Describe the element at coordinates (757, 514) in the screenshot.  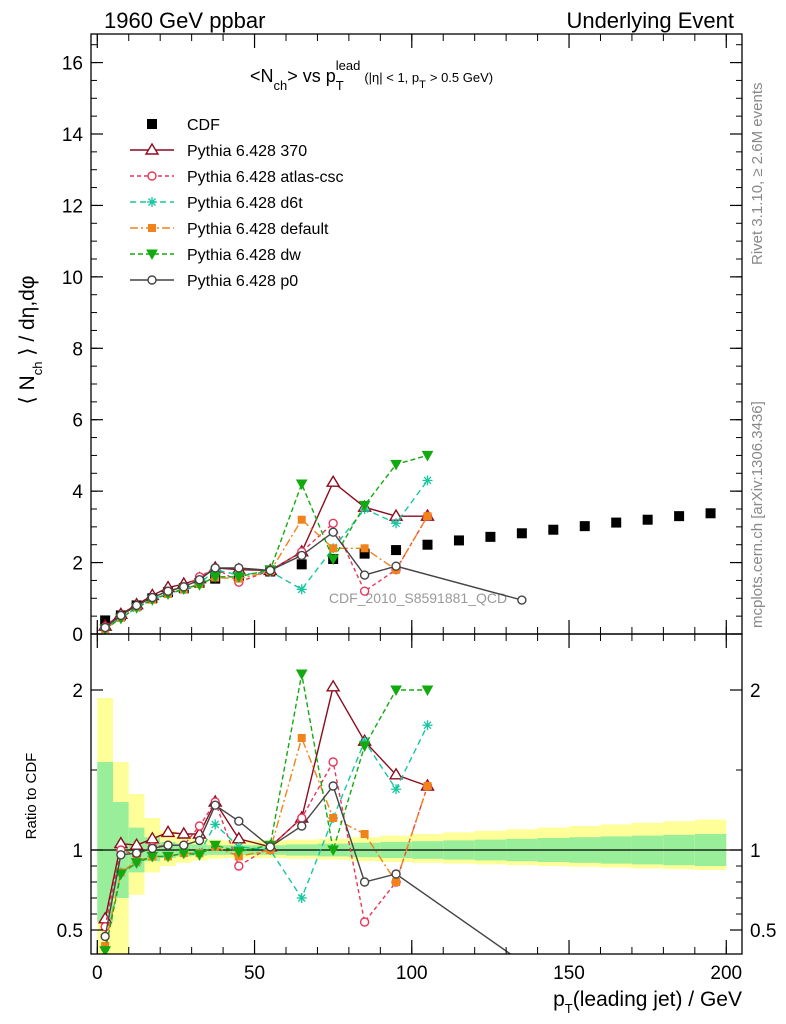
I see `mcplots-label: mcplots.cern.ch [arXiv:1306.3436]` at that location.